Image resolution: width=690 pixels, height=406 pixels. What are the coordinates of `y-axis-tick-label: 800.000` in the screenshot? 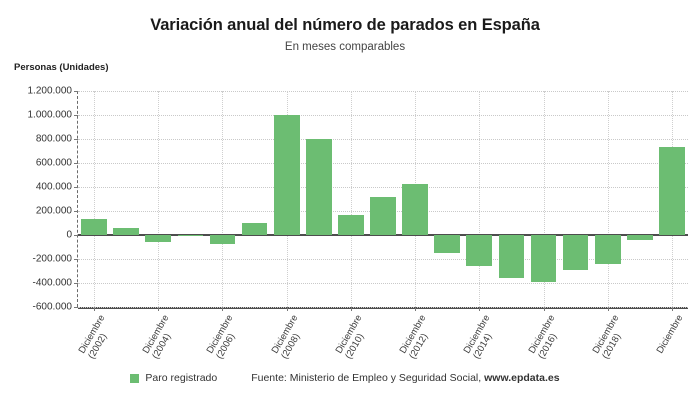 It's located at (53, 139).